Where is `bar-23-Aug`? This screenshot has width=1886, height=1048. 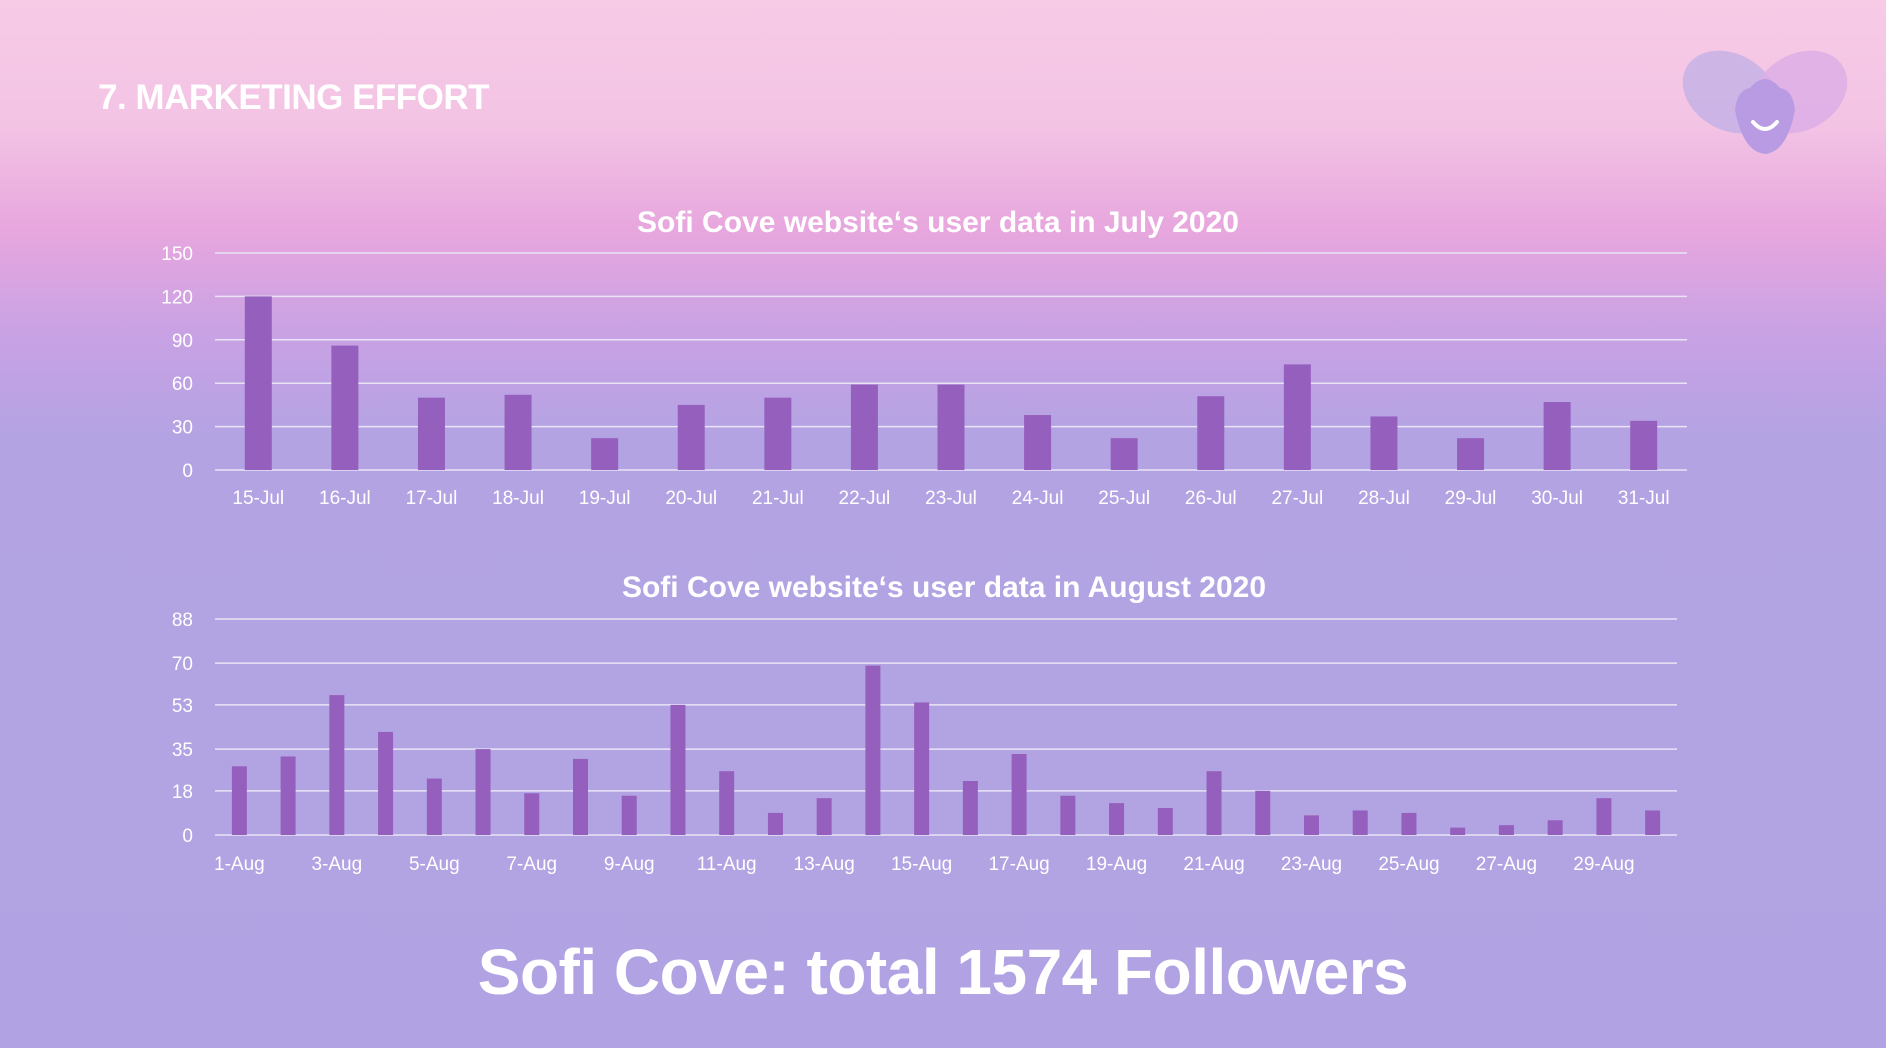 bar-23-Aug is located at coordinates (1311, 825).